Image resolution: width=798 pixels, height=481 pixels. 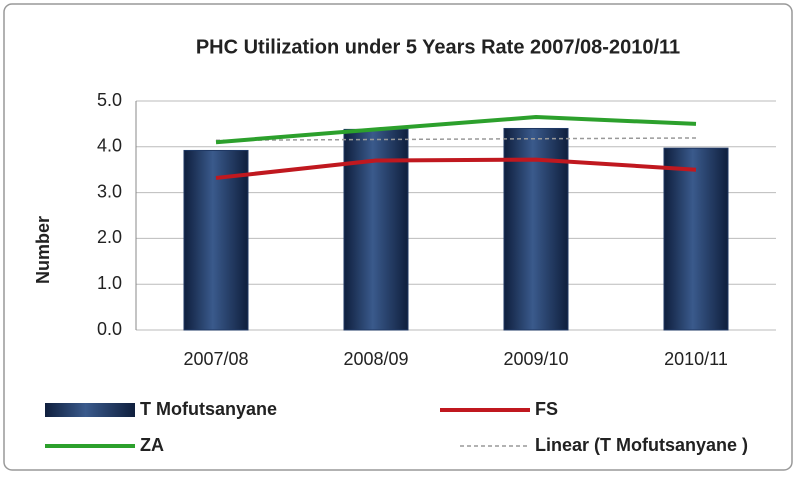 I want to click on y-tick-label: 4.0, so click(x=109, y=146).